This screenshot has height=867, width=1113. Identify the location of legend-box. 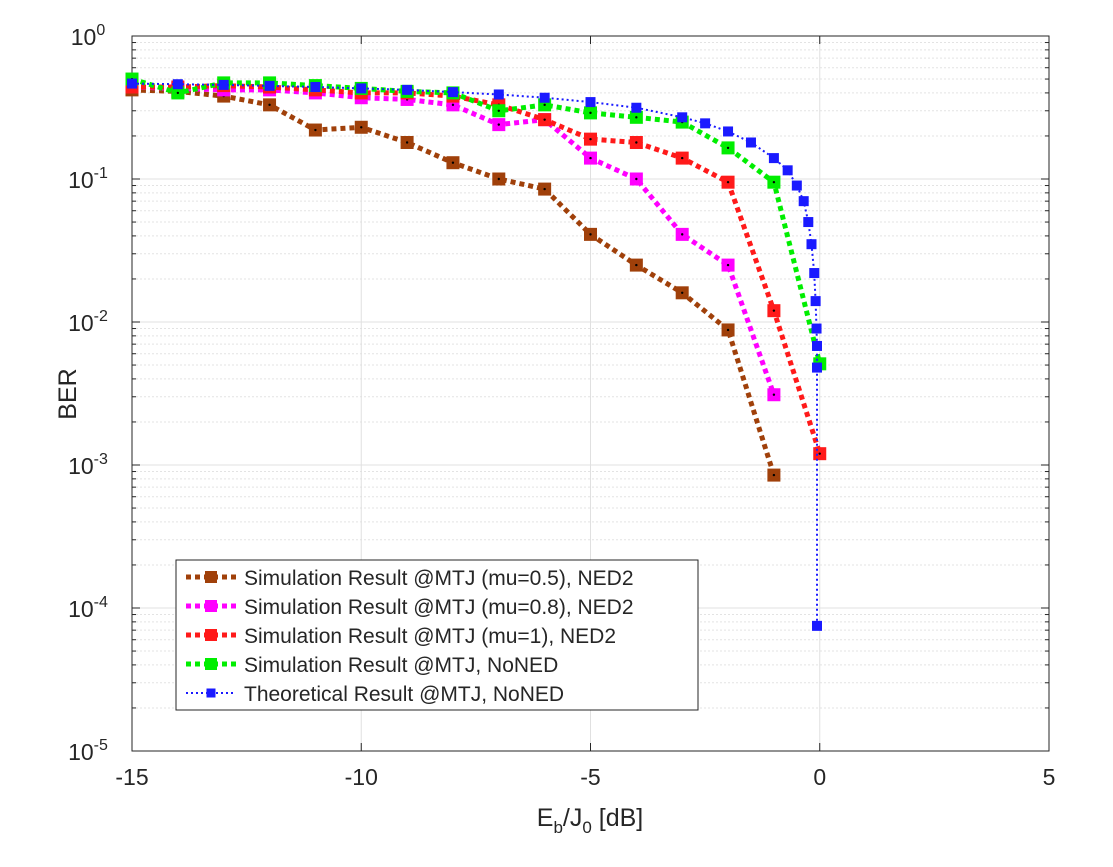
(437, 635).